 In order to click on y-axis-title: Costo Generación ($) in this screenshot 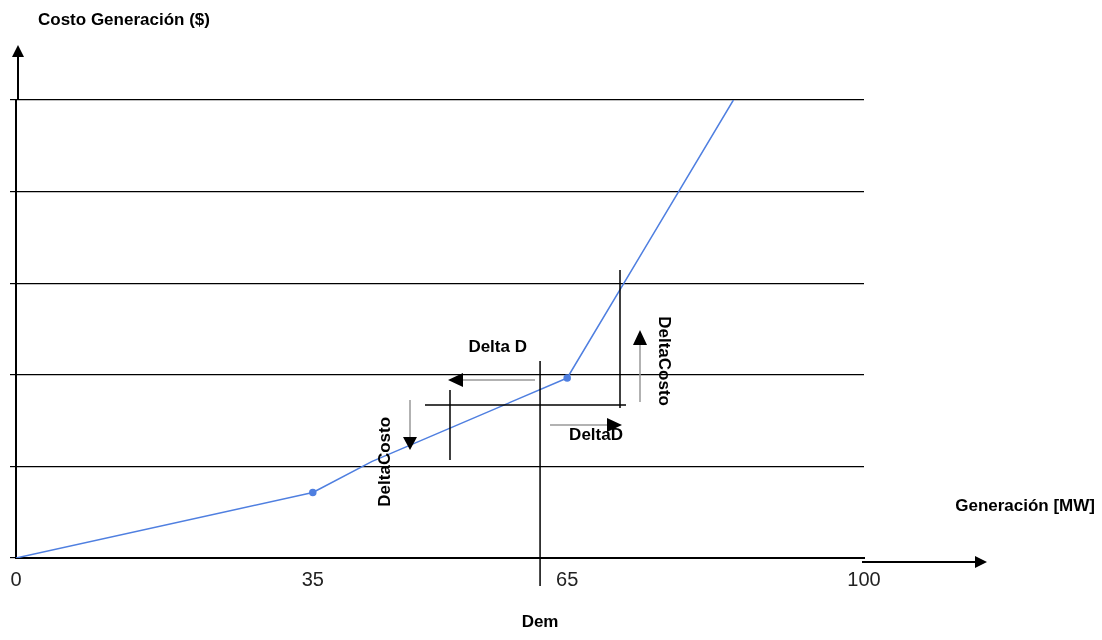, I will do `click(124, 19)`.